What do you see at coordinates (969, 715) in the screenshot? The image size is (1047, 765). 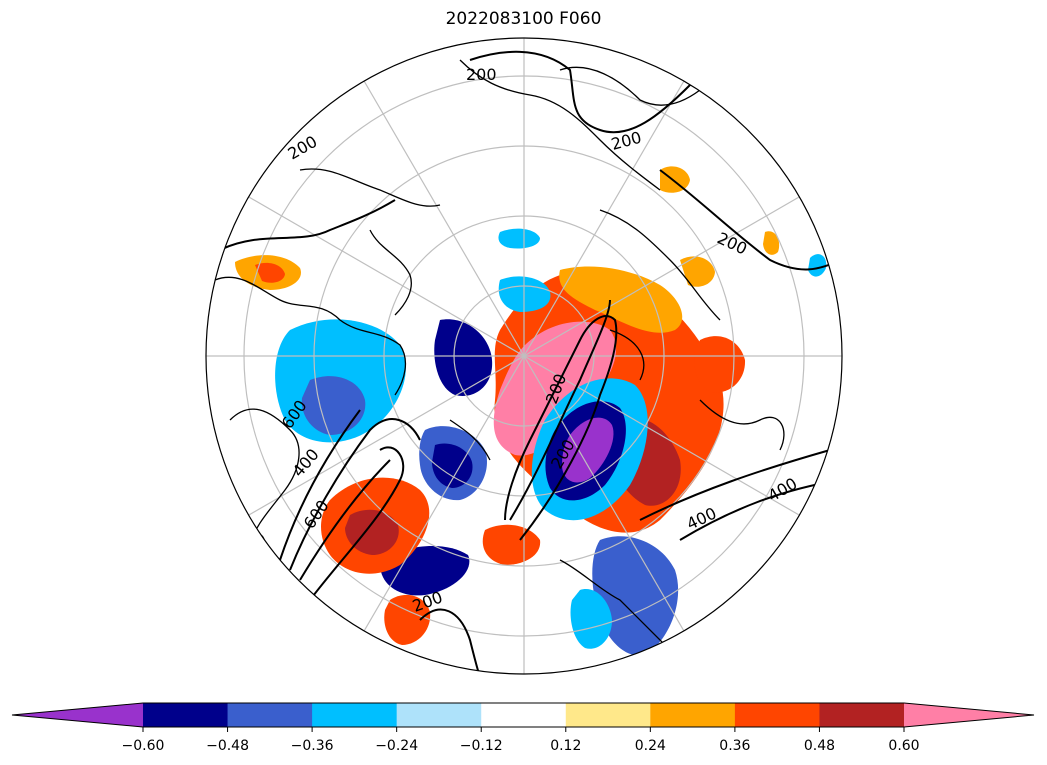 I see `colorbar-extend-high` at bounding box center [969, 715].